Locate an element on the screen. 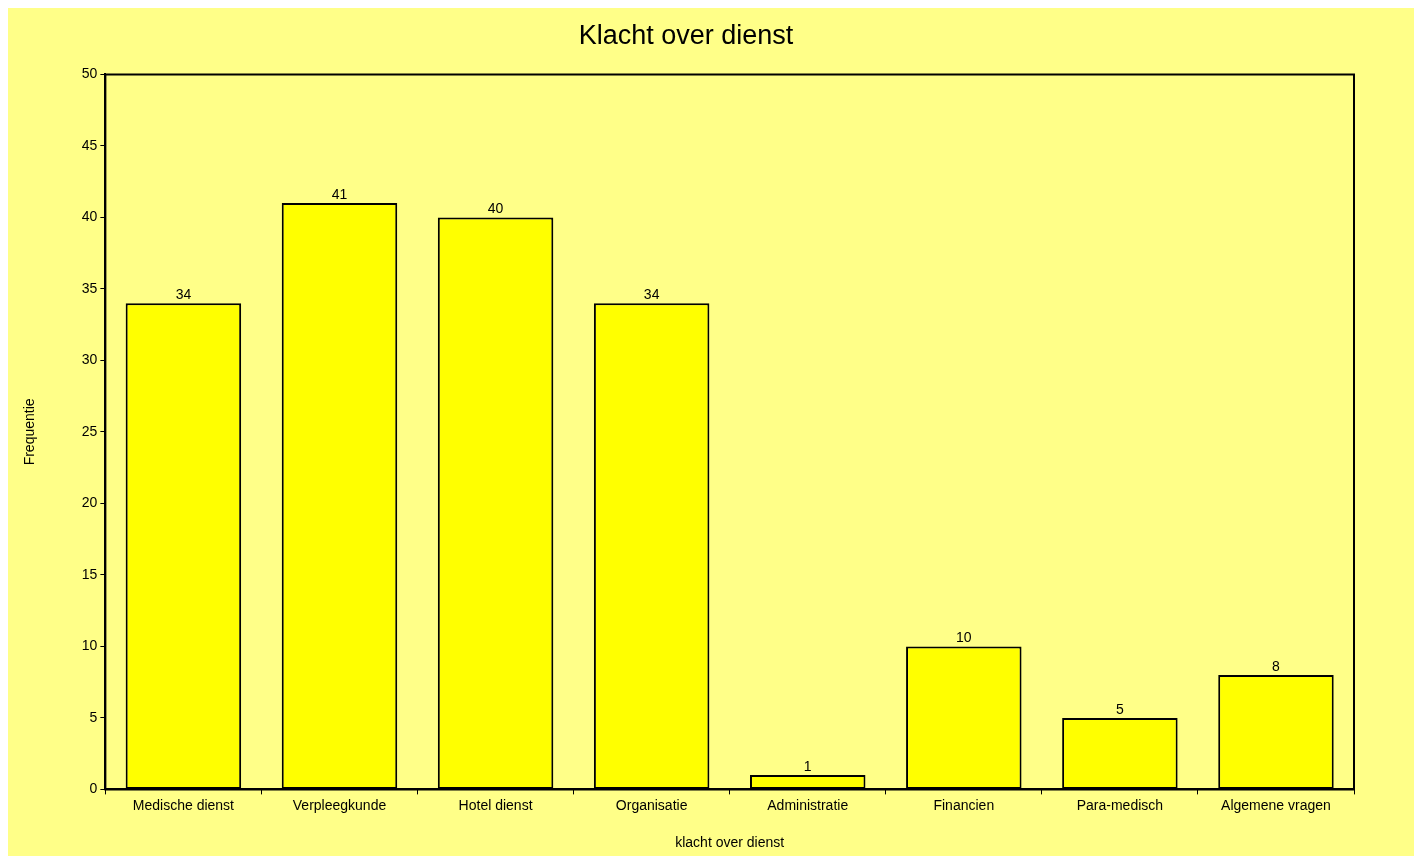 The image size is (1422, 864). y-tick-label: 5 is located at coordinates (93, 716).